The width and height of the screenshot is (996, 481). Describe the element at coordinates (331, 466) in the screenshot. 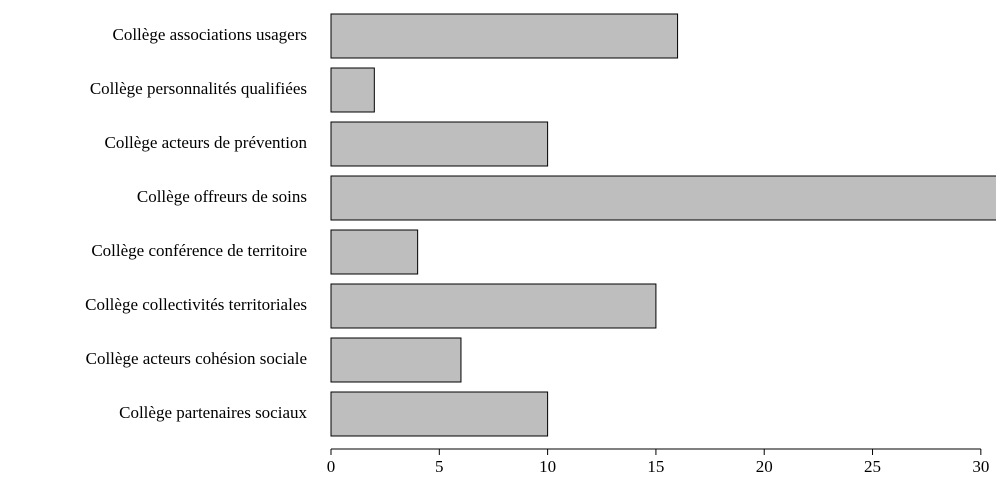

I see `x-tick-label: 0` at that location.